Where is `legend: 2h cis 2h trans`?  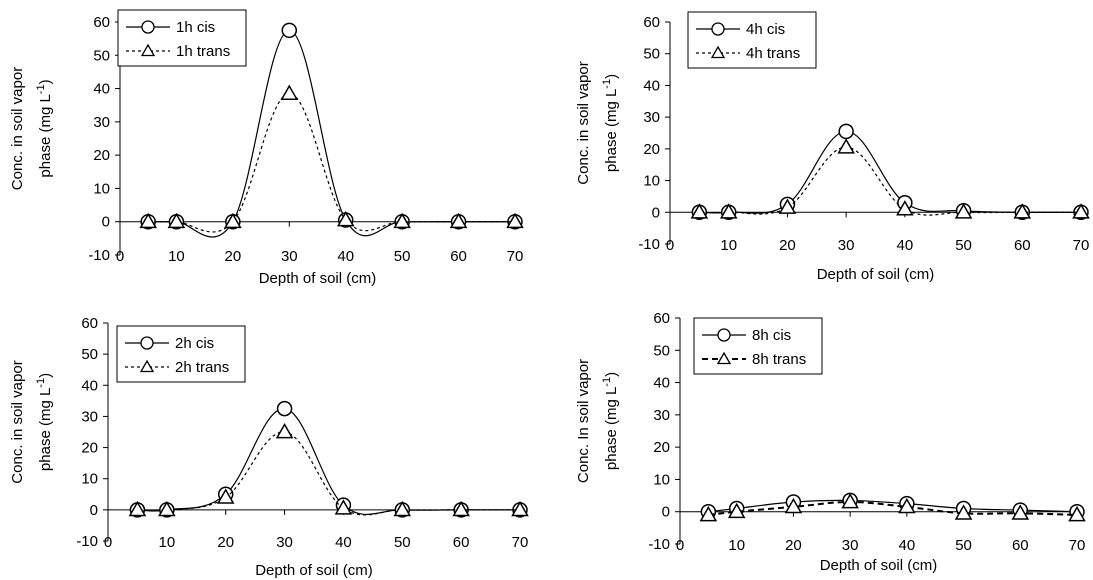 legend: 2h cis 2h trans is located at coordinates (181, 354).